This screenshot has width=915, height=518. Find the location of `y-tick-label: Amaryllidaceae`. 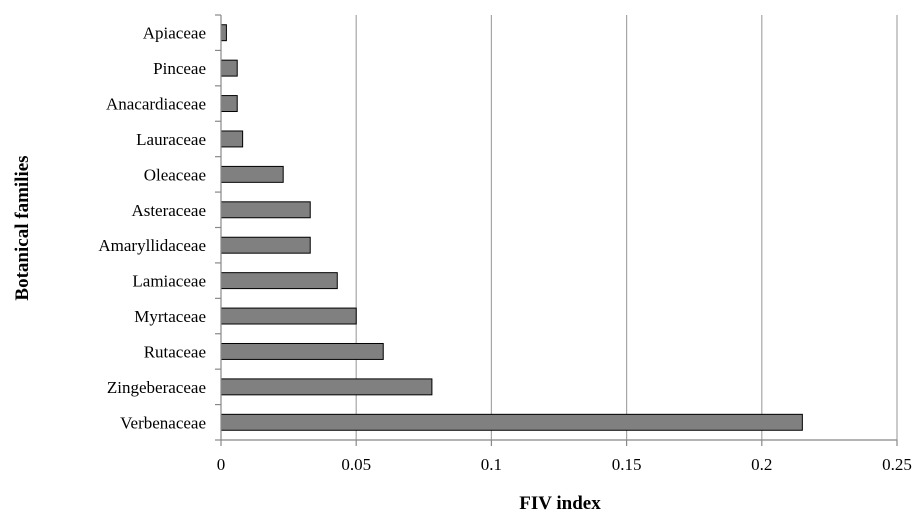

y-tick-label: Amaryllidaceae is located at coordinates (152, 245).